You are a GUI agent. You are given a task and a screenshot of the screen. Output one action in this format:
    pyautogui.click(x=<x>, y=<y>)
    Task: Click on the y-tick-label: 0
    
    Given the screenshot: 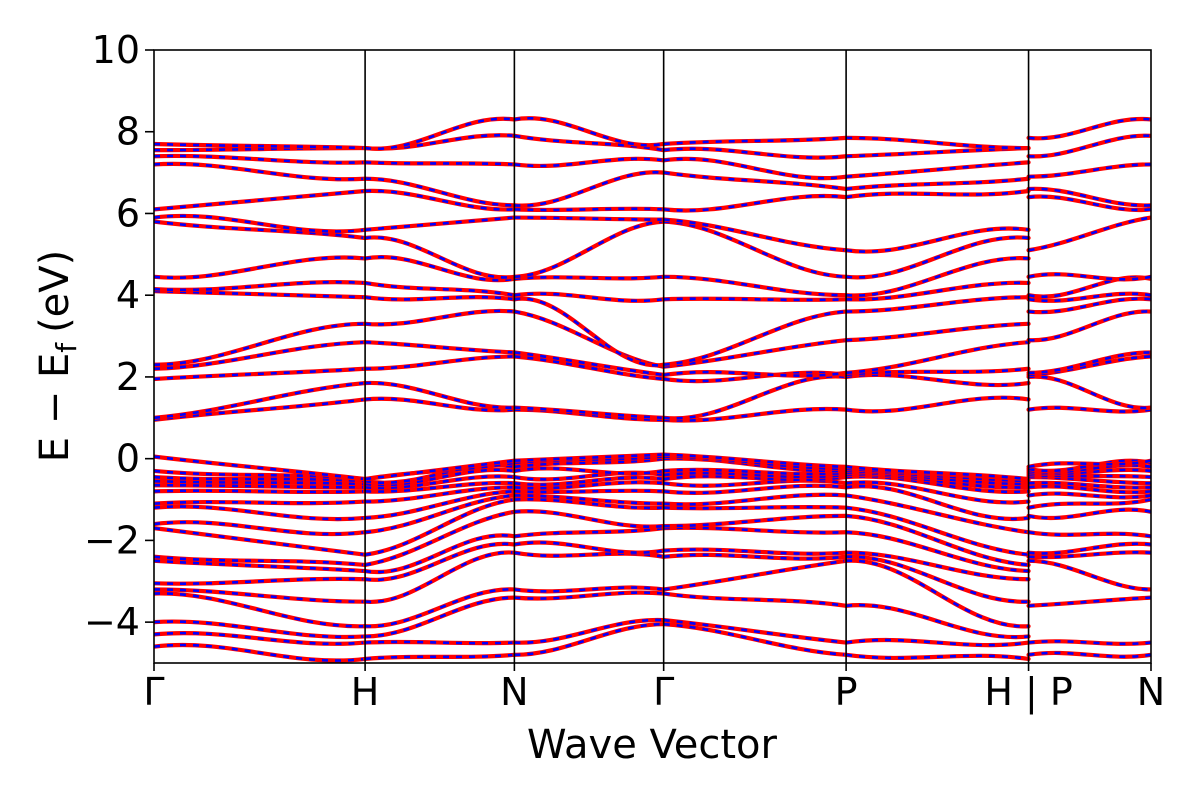 What is the action you would take?
    pyautogui.click(x=128, y=459)
    